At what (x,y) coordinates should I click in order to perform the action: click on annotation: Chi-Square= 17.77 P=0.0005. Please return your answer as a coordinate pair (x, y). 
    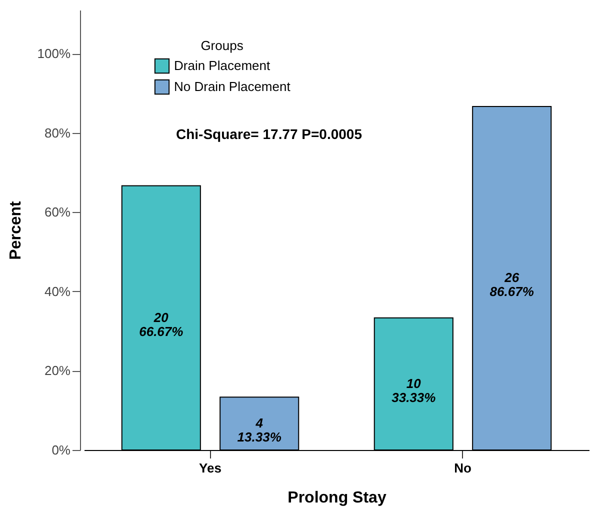
    Looking at the image, I should click on (269, 134).